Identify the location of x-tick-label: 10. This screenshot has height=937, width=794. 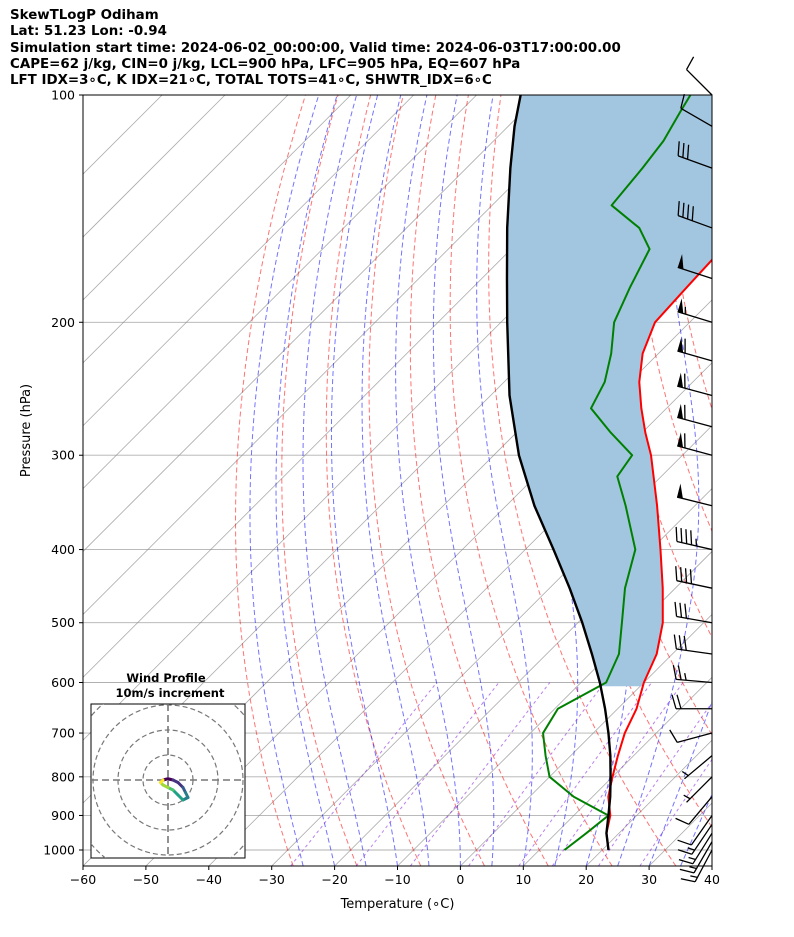
(523, 879).